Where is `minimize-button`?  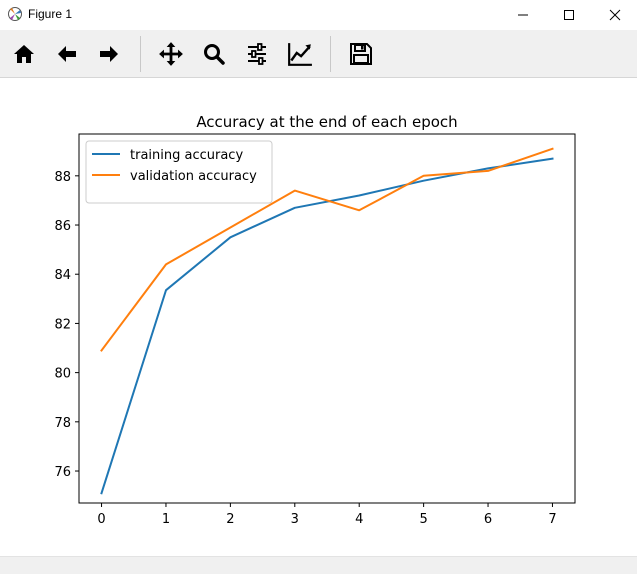 minimize-button is located at coordinates (523, 15).